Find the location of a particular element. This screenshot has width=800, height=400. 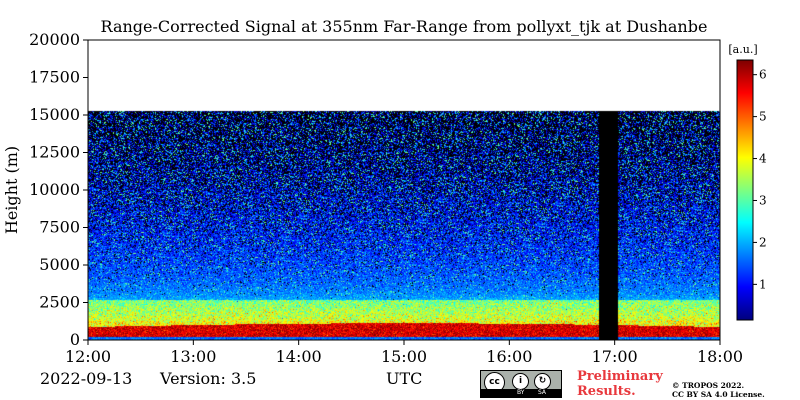

cc-license-badge: cc i ↻ BY SA is located at coordinates (521, 384).